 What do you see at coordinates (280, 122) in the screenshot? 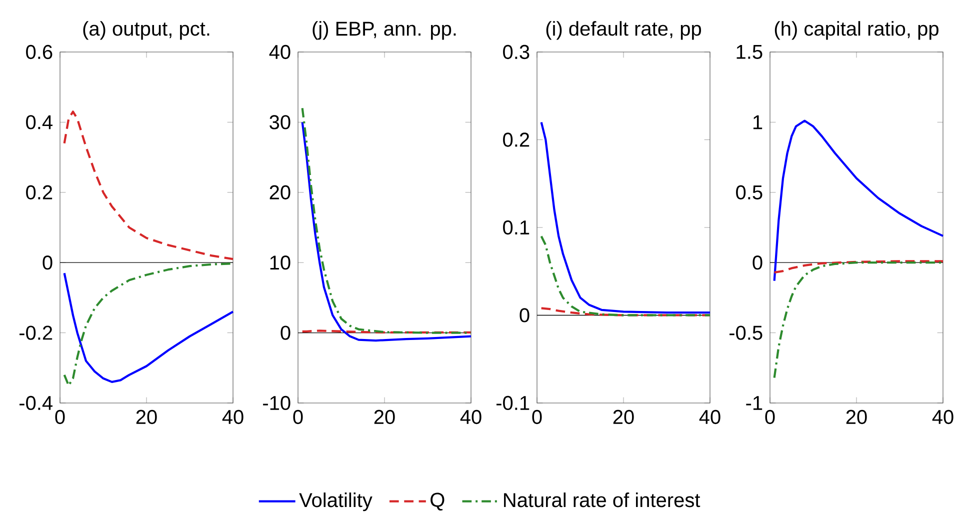
I see `y-tick-label: 30` at bounding box center [280, 122].